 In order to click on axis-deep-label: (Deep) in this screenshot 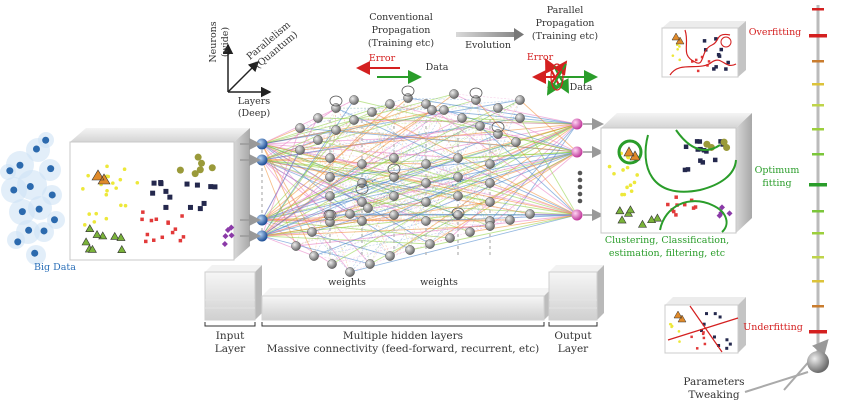, I will do `click(254, 113)`.